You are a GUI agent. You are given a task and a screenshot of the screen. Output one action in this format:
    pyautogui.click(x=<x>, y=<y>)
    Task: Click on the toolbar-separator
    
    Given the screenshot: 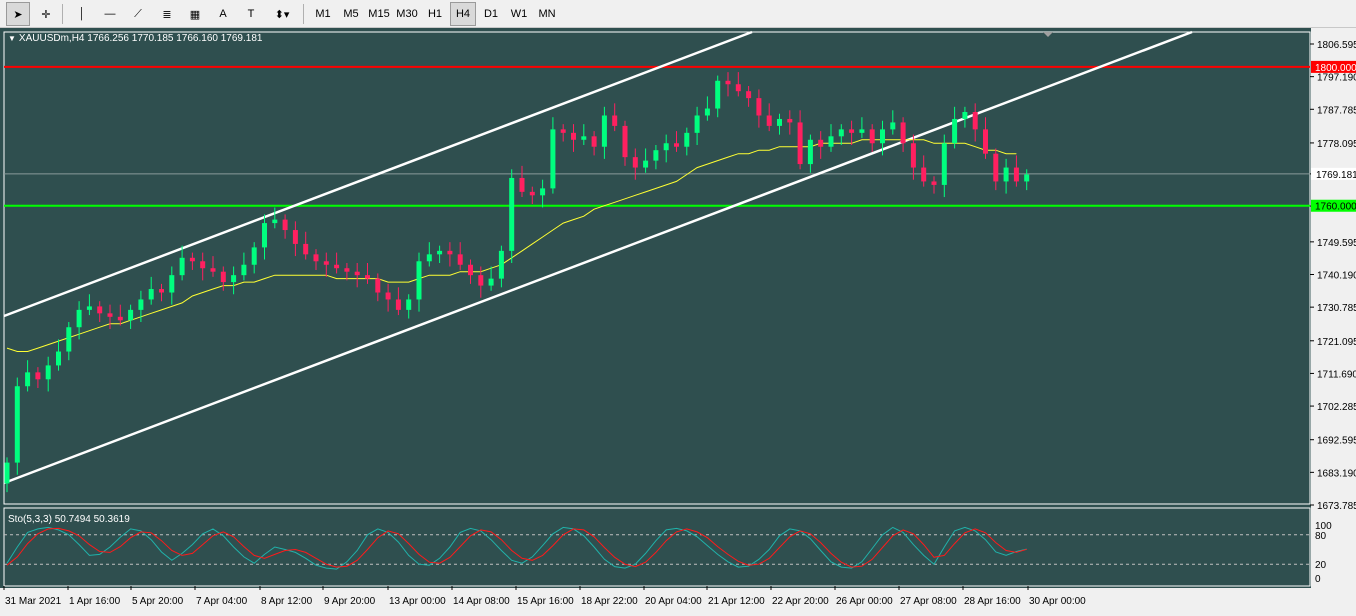 What is the action you would take?
    pyautogui.click(x=303, y=14)
    